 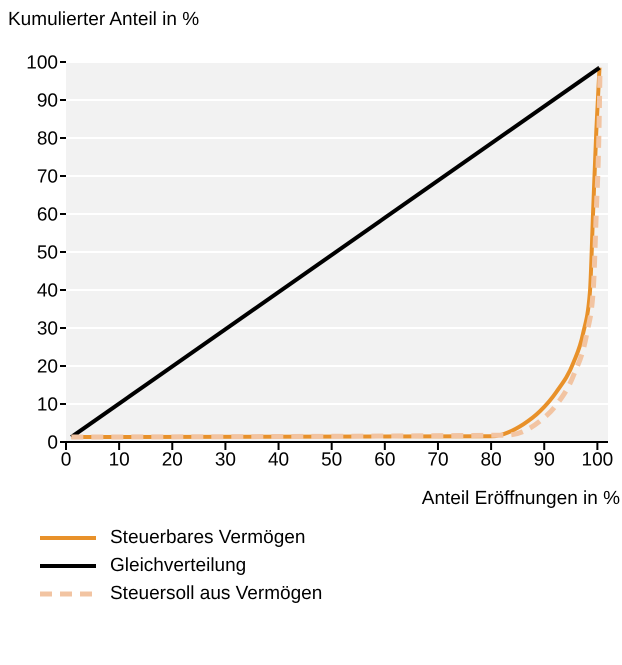 What do you see at coordinates (438, 459) in the screenshot?
I see `x-tick-label: 70` at bounding box center [438, 459].